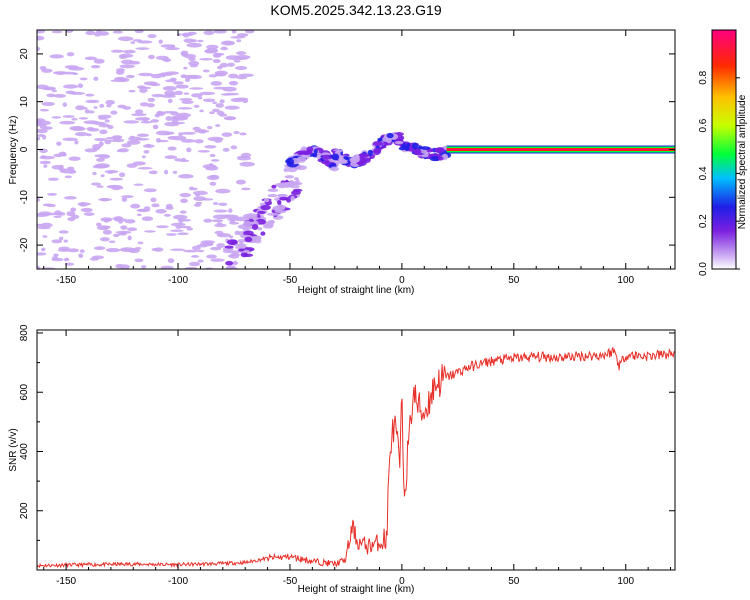  What do you see at coordinates (356, 589) in the screenshot?
I see `snr-xlabel: Height of straight line (km)` at bounding box center [356, 589].